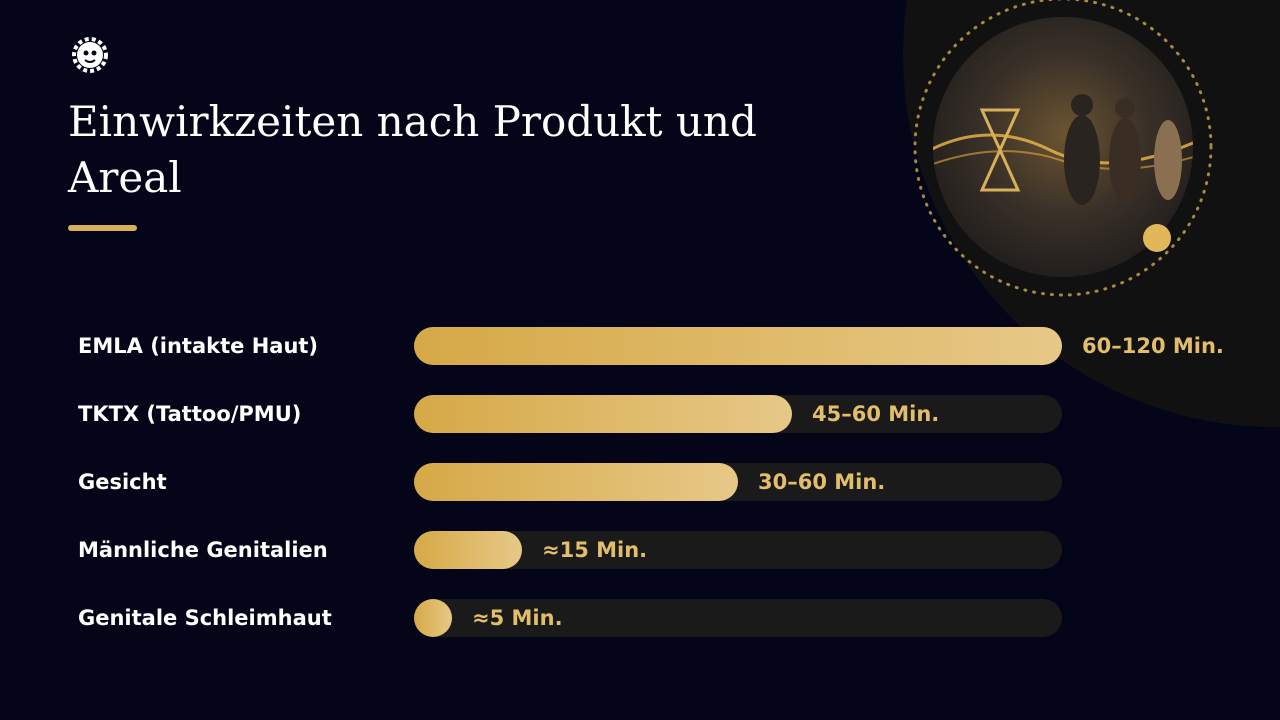  I want to click on dotted-ring, so click(1063, 148).